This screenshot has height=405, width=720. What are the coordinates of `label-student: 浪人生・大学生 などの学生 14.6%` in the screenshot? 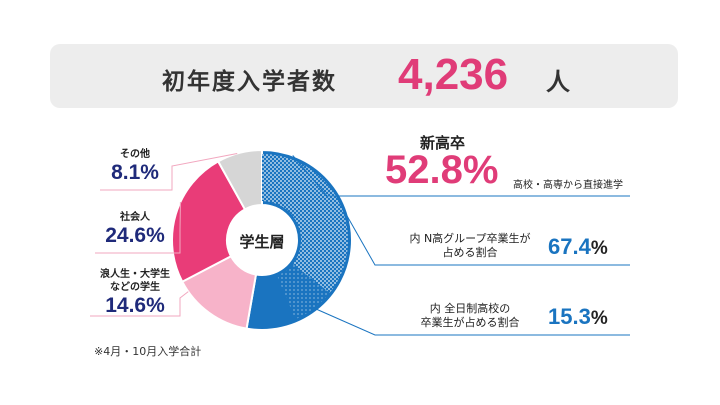 It's located at (135, 293).